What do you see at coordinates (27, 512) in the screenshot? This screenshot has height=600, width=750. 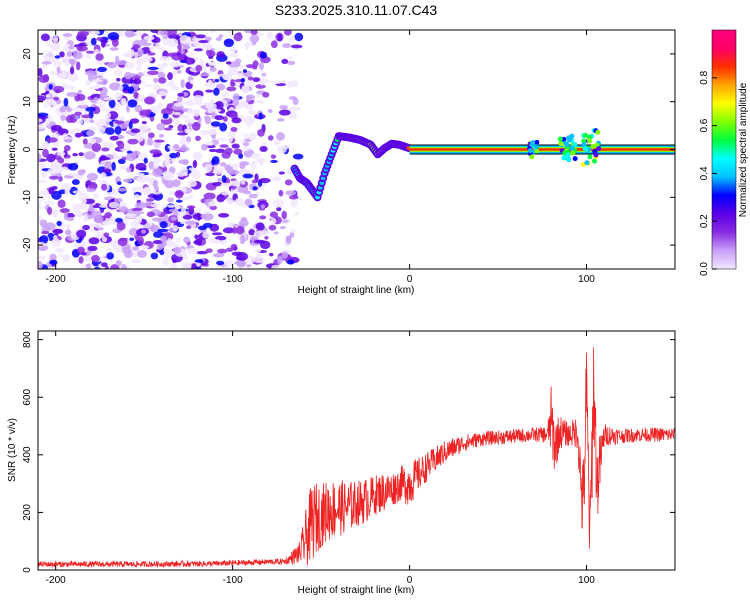 I see `y-tick-label: 200` at bounding box center [27, 512].